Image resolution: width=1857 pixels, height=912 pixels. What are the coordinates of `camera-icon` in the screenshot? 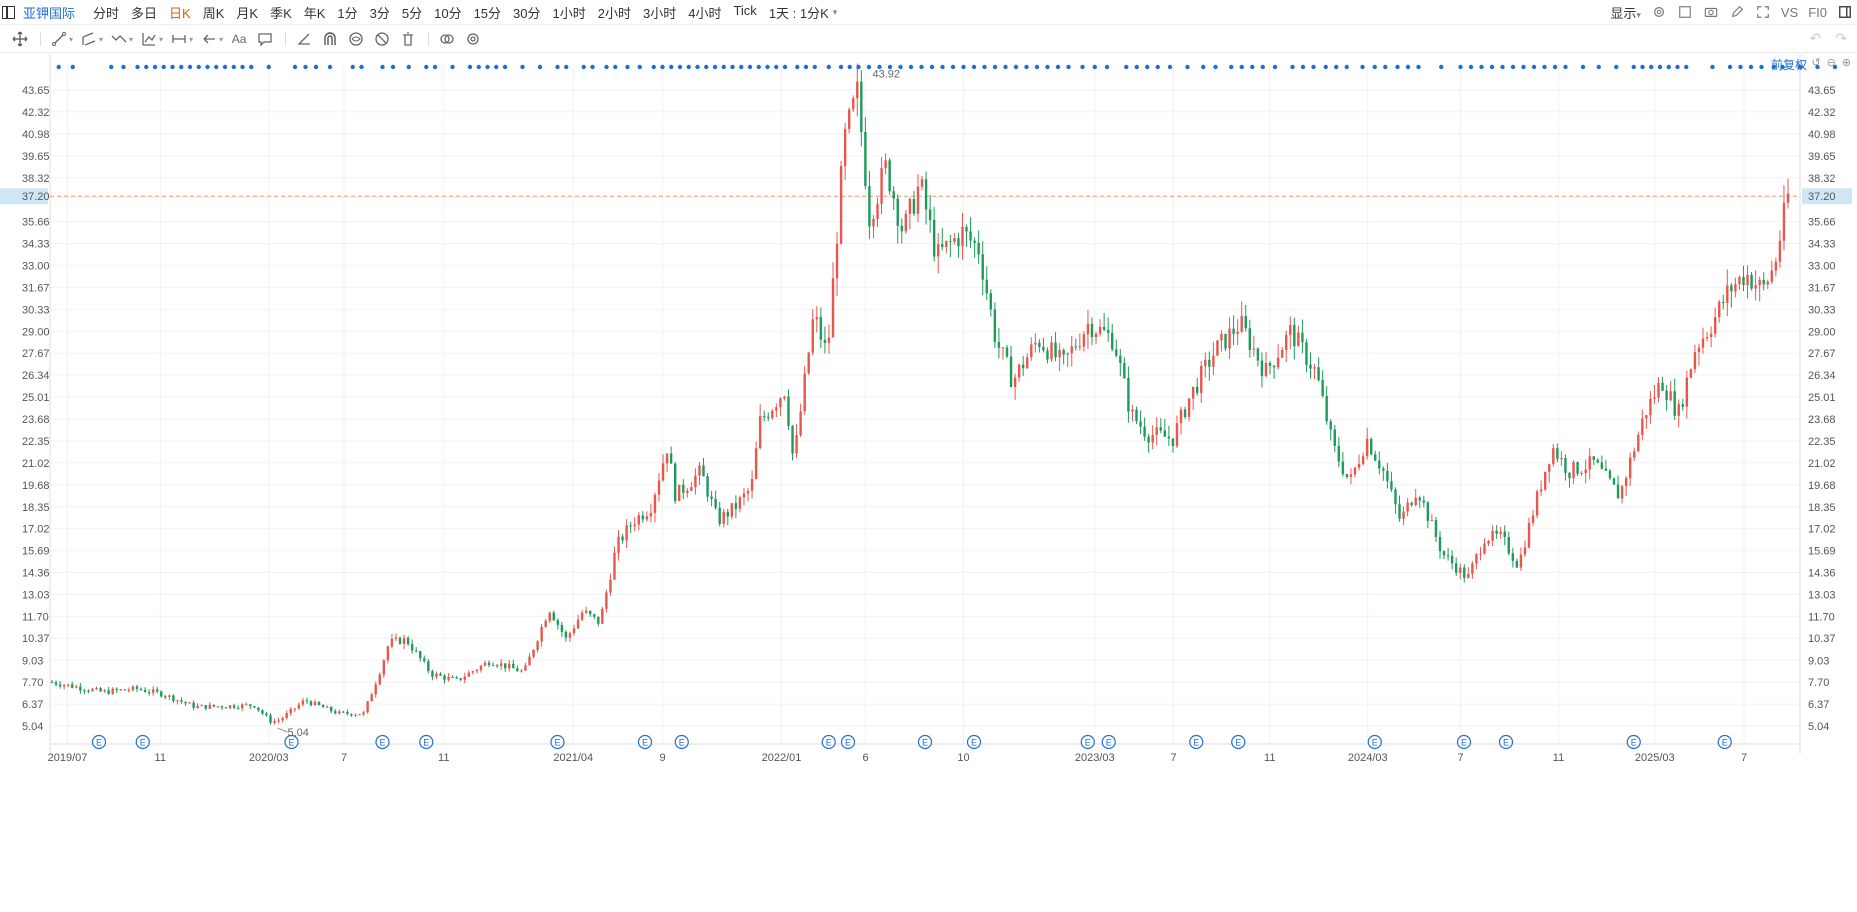 It's located at (1711, 12).